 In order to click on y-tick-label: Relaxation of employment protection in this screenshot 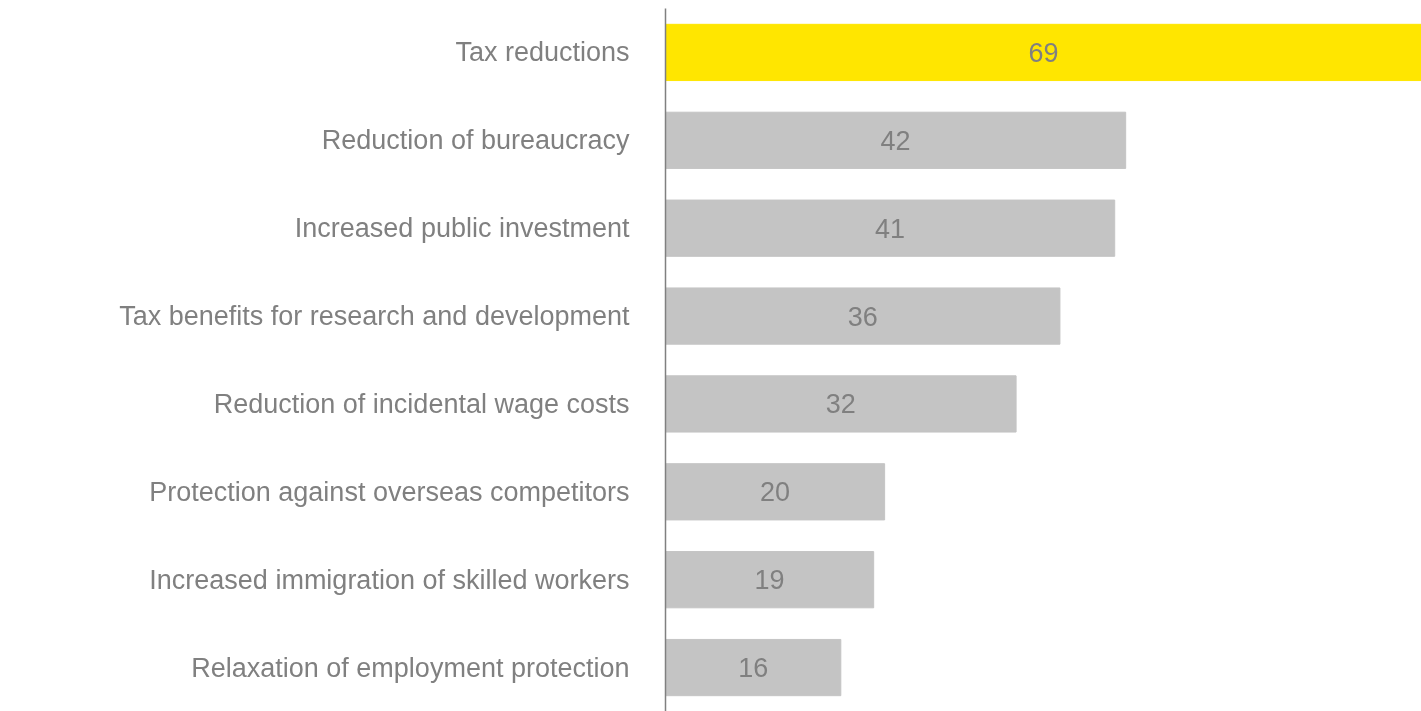, I will do `click(410, 667)`.